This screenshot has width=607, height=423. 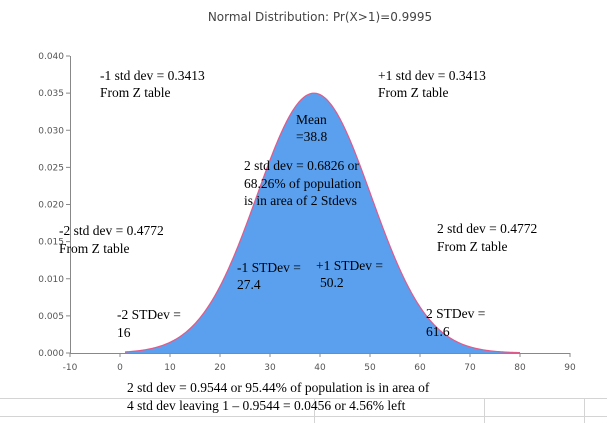 What do you see at coordinates (111, 230) in the screenshot?
I see `minus2-sd-note-line1: -2 std dev = 0.4772` at bounding box center [111, 230].